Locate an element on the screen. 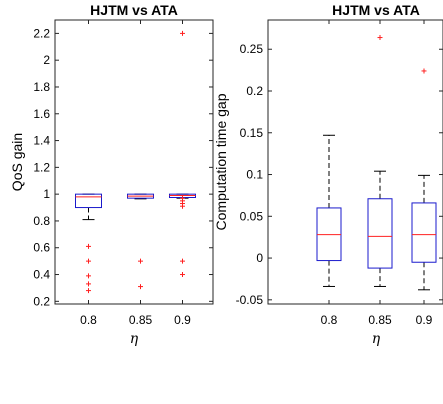 This screenshot has height=404, width=443. y-tick-label: 1 is located at coordinates (46, 194).